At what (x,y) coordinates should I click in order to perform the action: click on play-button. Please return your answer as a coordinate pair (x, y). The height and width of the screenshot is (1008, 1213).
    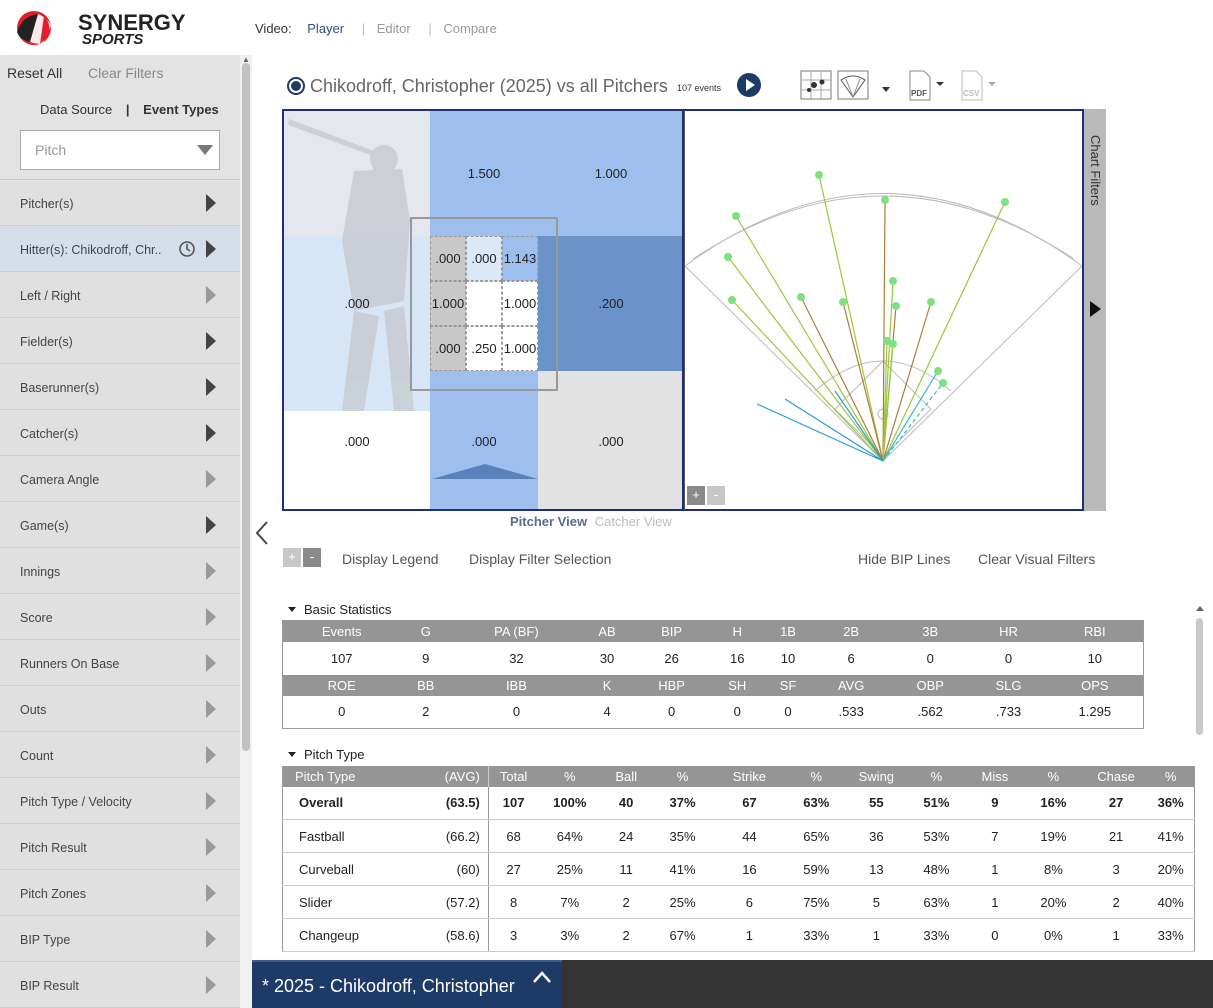
    Looking at the image, I should click on (749, 85).